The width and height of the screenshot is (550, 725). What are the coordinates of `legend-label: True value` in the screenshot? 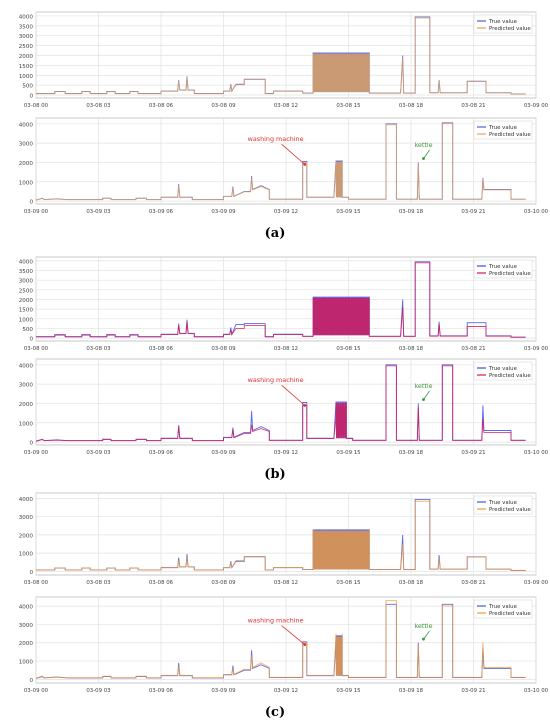 It's located at (503, 22).